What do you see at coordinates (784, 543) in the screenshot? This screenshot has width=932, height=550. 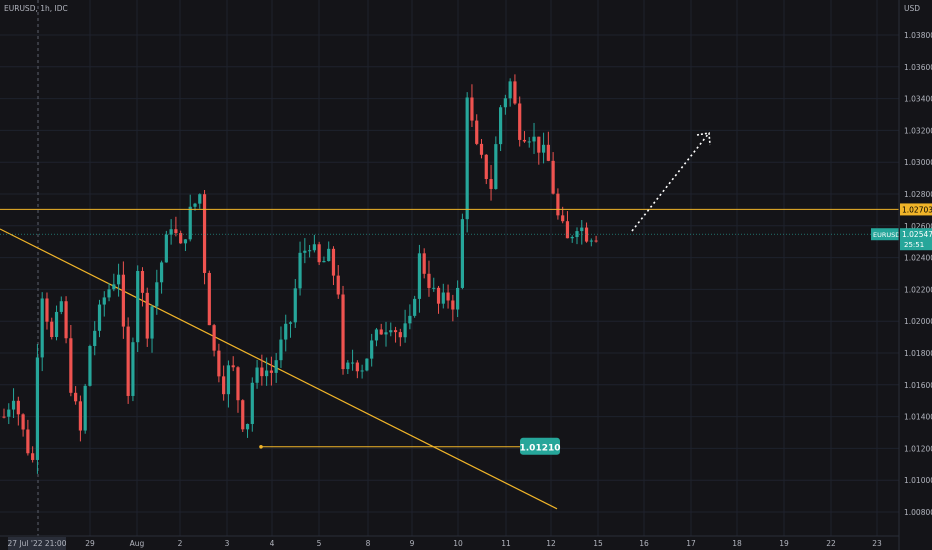 I see `time-tick-label: 19` at bounding box center [784, 543].